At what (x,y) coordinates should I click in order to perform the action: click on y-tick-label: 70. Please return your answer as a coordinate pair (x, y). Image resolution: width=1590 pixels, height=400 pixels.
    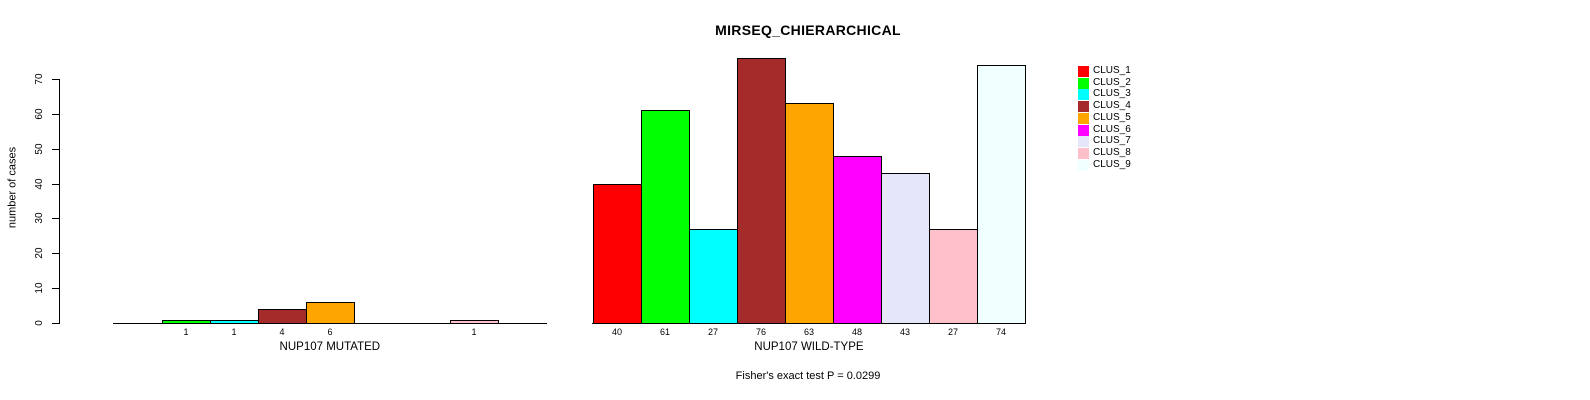
    Looking at the image, I should click on (39, 79).